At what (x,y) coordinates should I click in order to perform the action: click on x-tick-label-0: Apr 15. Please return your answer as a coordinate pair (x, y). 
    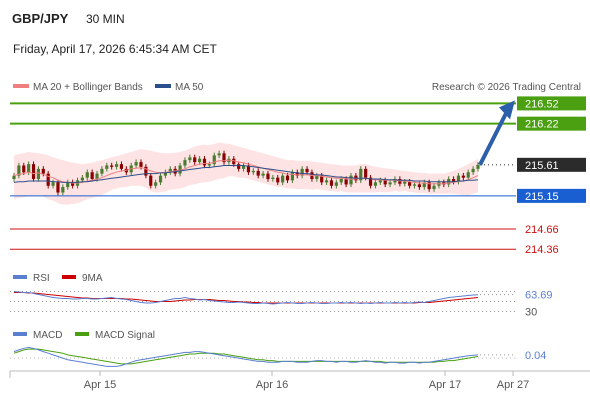
    Looking at the image, I should click on (100, 385).